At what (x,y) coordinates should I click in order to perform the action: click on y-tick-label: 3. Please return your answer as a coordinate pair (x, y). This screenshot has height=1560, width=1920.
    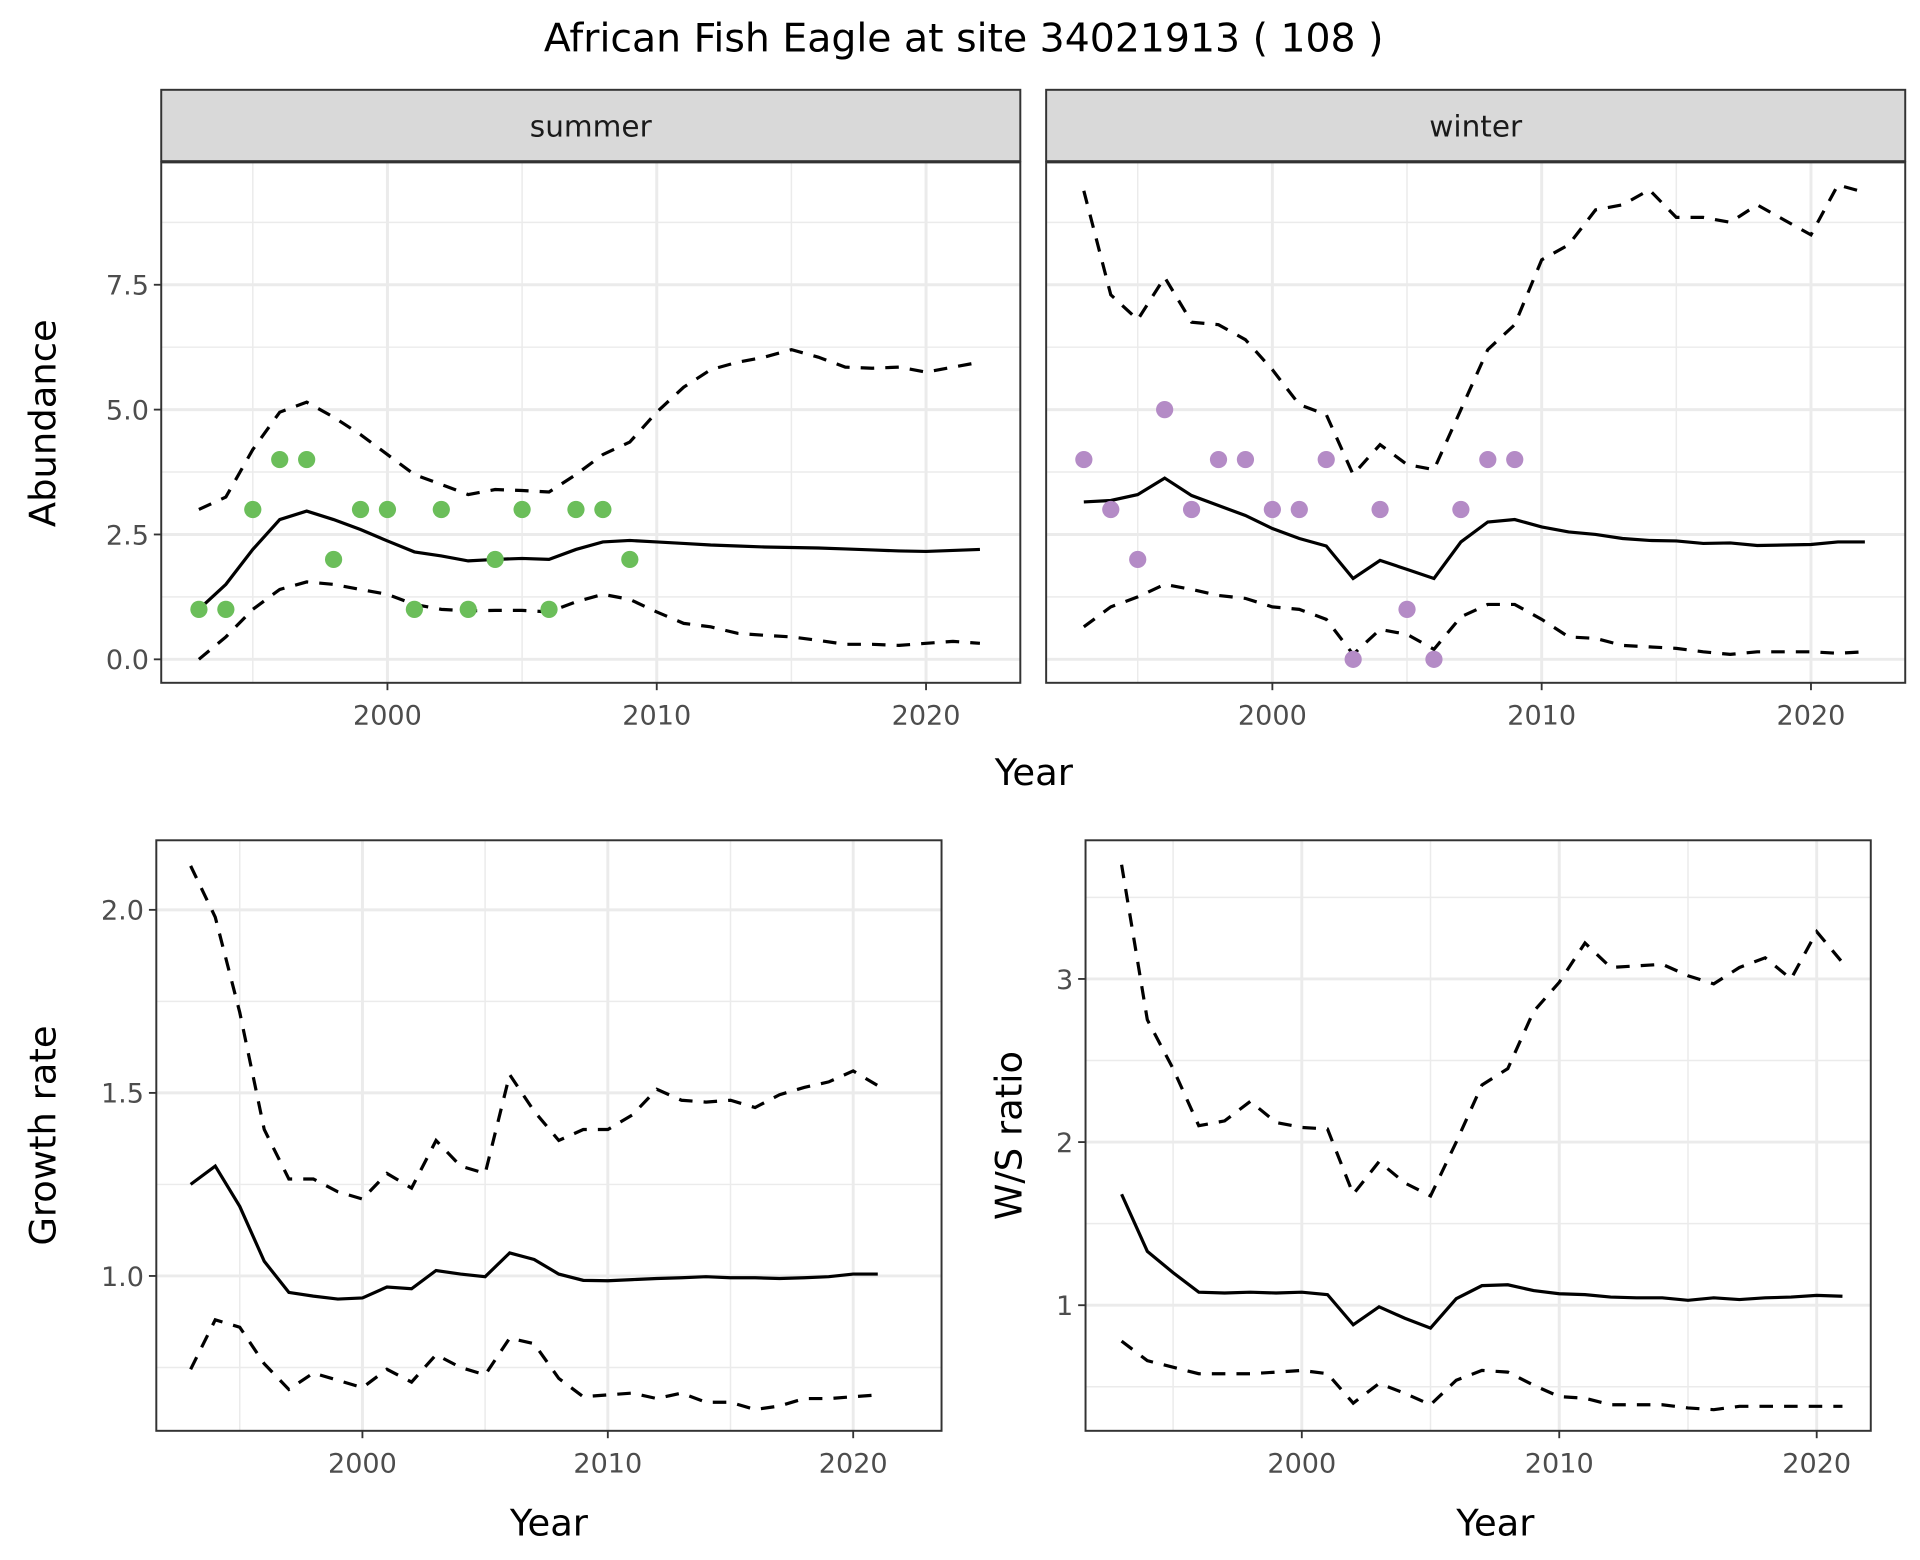
    Looking at the image, I should click on (1064, 980).